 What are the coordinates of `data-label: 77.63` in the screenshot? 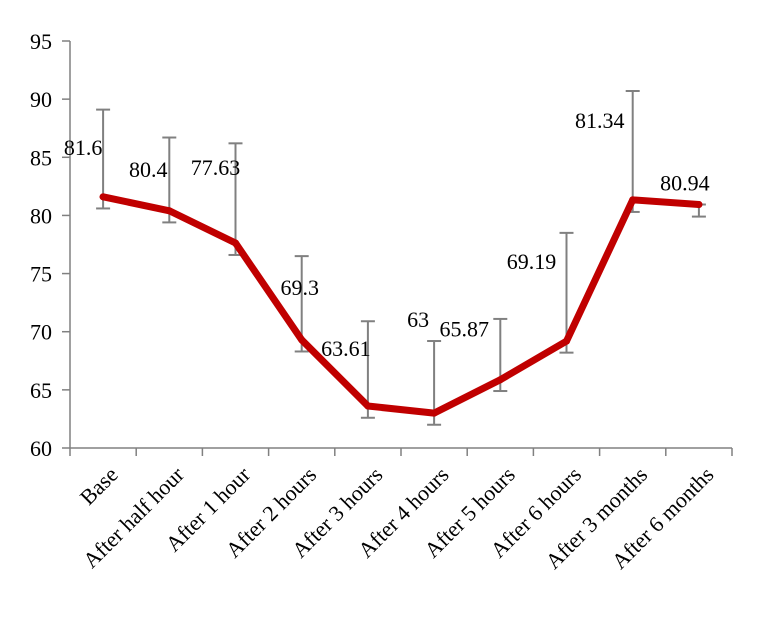 It's located at (216, 167).